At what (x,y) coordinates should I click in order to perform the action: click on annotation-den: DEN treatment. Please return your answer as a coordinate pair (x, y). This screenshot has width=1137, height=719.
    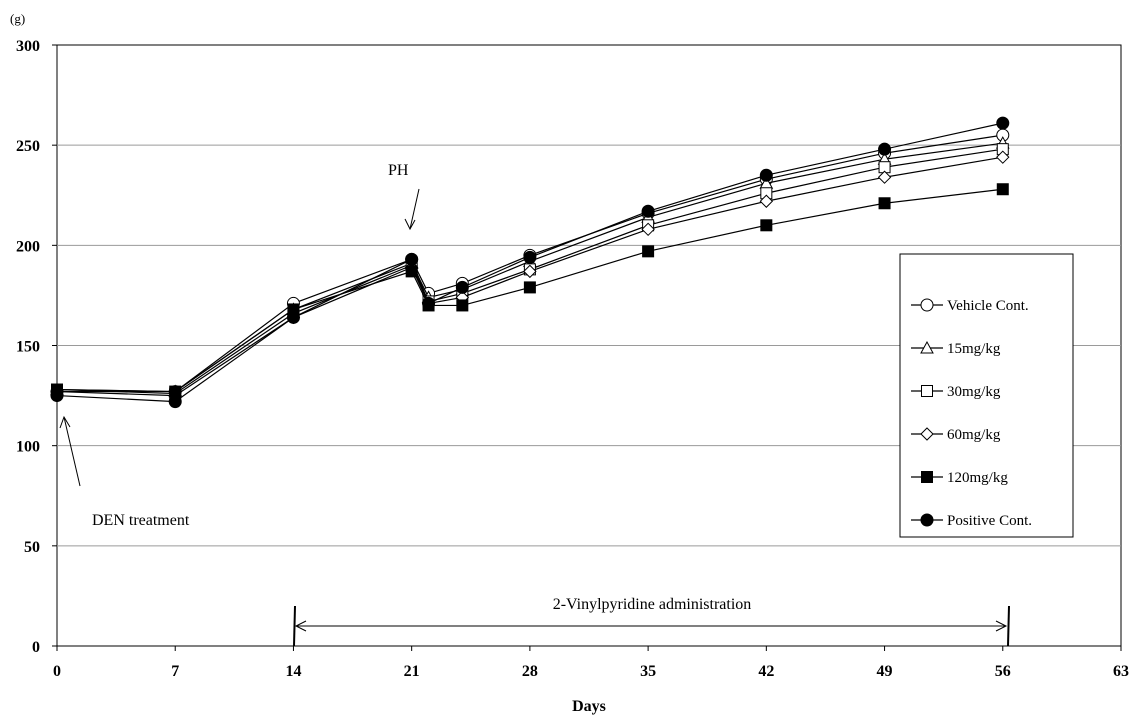
    Looking at the image, I should click on (124, 472).